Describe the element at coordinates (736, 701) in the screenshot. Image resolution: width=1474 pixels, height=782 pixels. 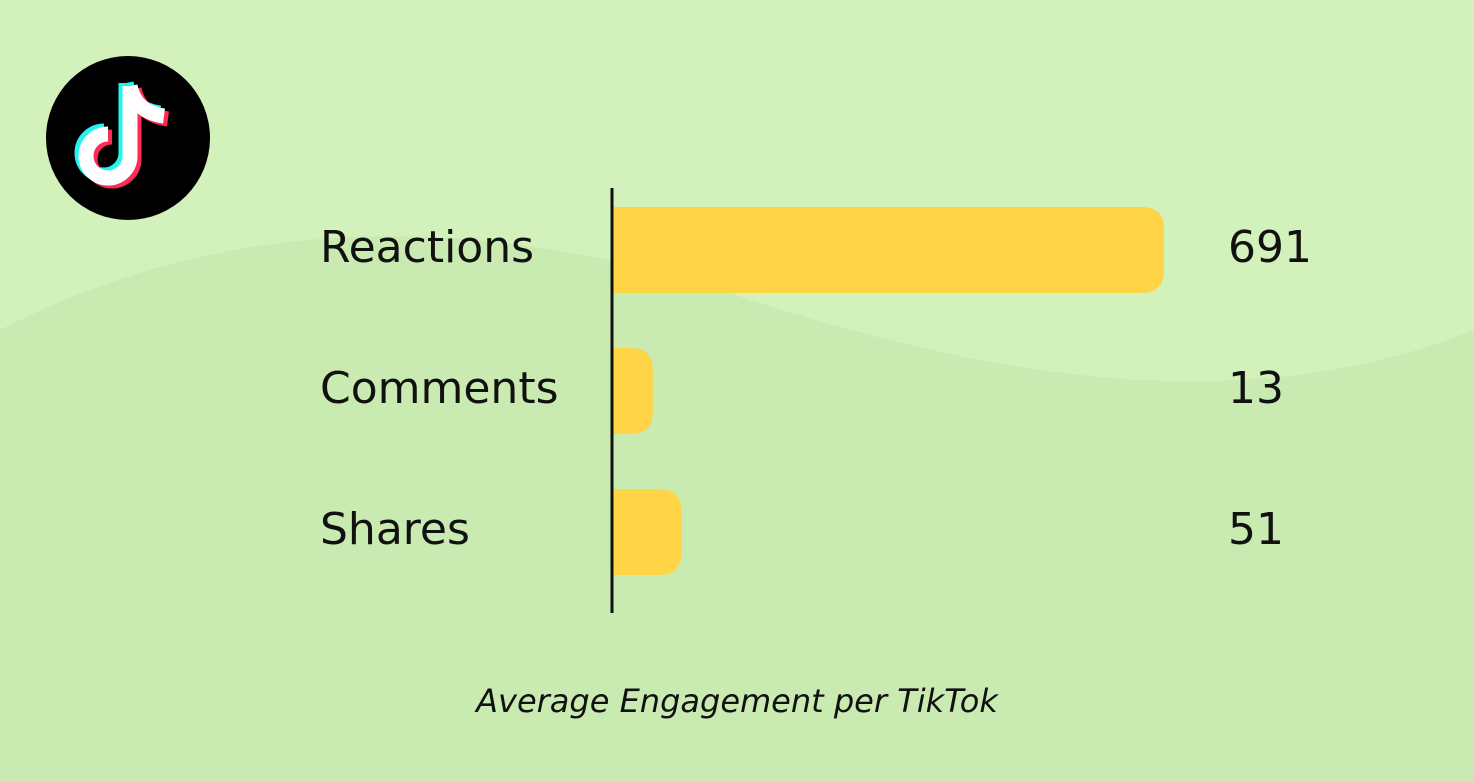
I see `chart-title: Average Engagement per TikTok` at that location.